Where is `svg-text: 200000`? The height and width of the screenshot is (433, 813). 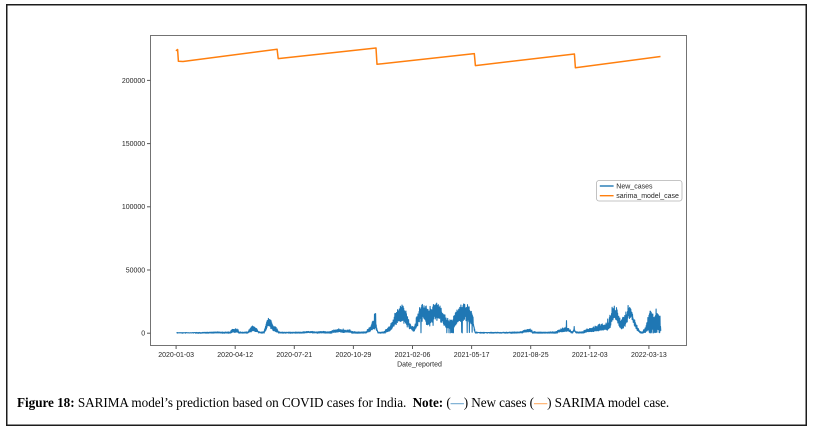
svg-text: 200000 is located at coordinates (133, 81).